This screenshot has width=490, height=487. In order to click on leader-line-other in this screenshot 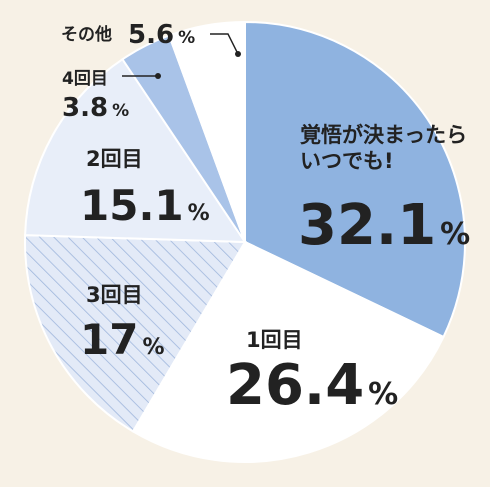, I will do `click(224, 44)`.